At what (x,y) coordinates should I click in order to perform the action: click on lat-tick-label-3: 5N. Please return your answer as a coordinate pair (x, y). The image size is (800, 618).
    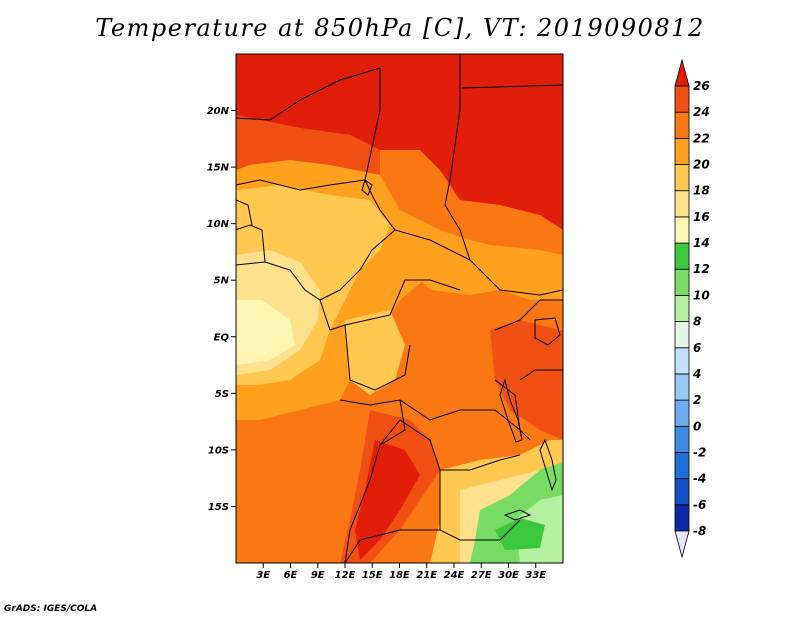
    Looking at the image, I should click on (222, 281).